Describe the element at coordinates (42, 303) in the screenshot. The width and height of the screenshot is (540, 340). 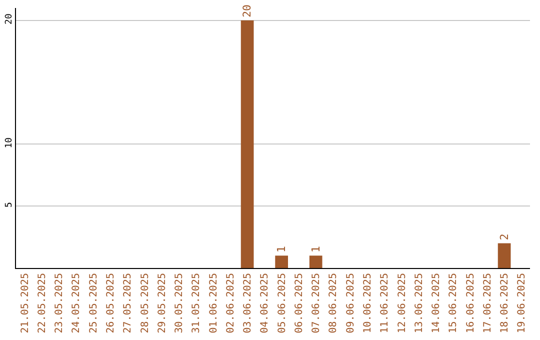
I see `x-tick-label: 22.05.2025` at that location.